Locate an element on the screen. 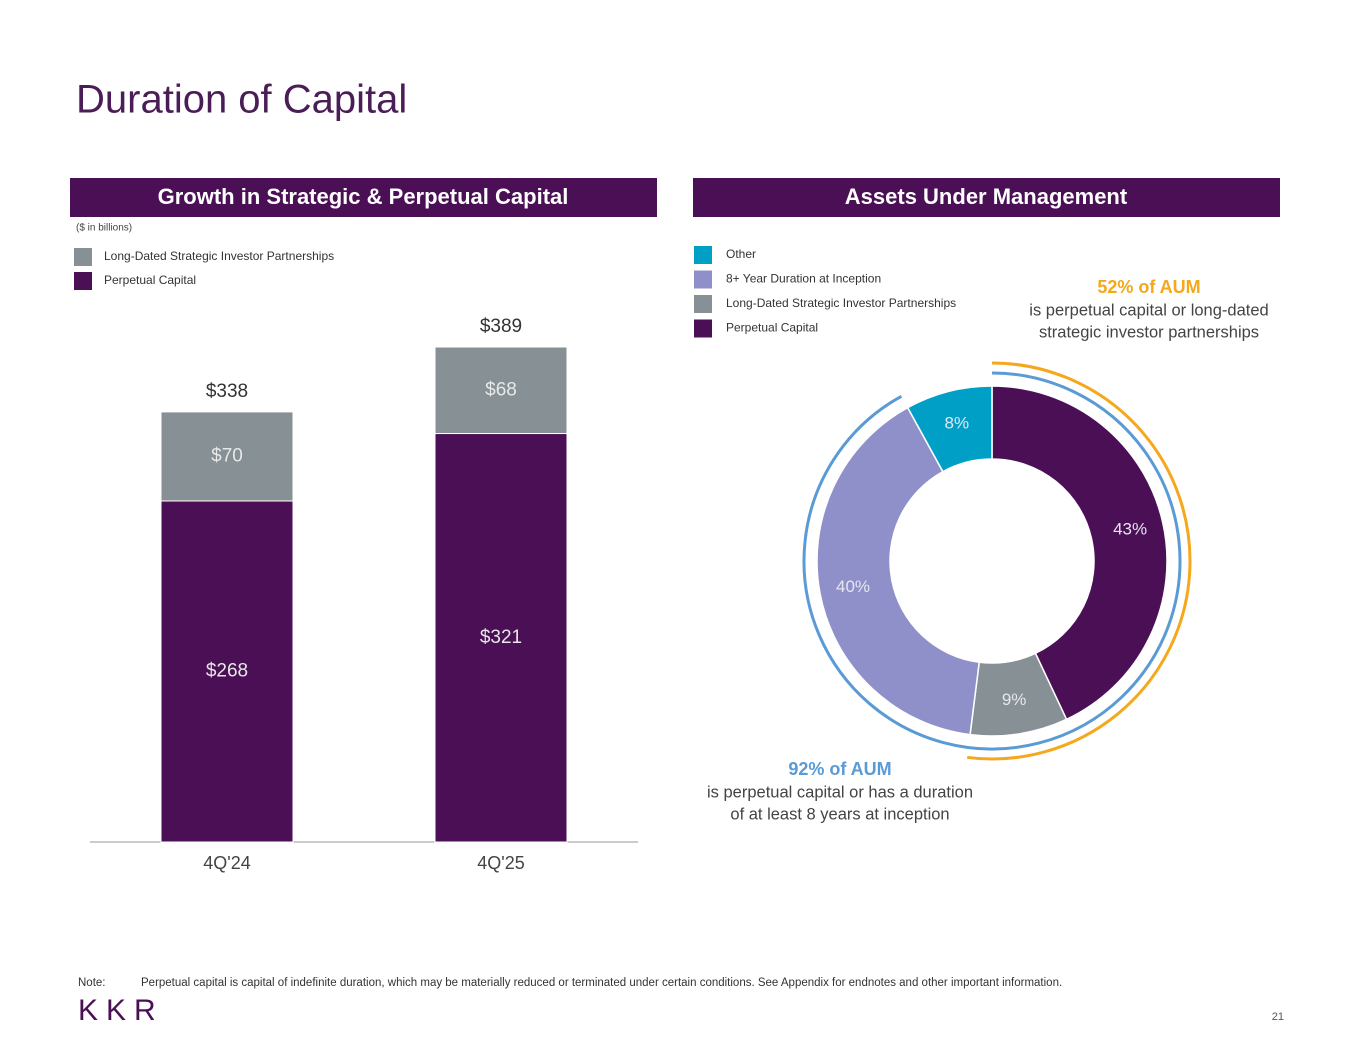 The height and width of the screenshot is (1055, 1365). value-label: 8% is located at coordinates (957, 422).